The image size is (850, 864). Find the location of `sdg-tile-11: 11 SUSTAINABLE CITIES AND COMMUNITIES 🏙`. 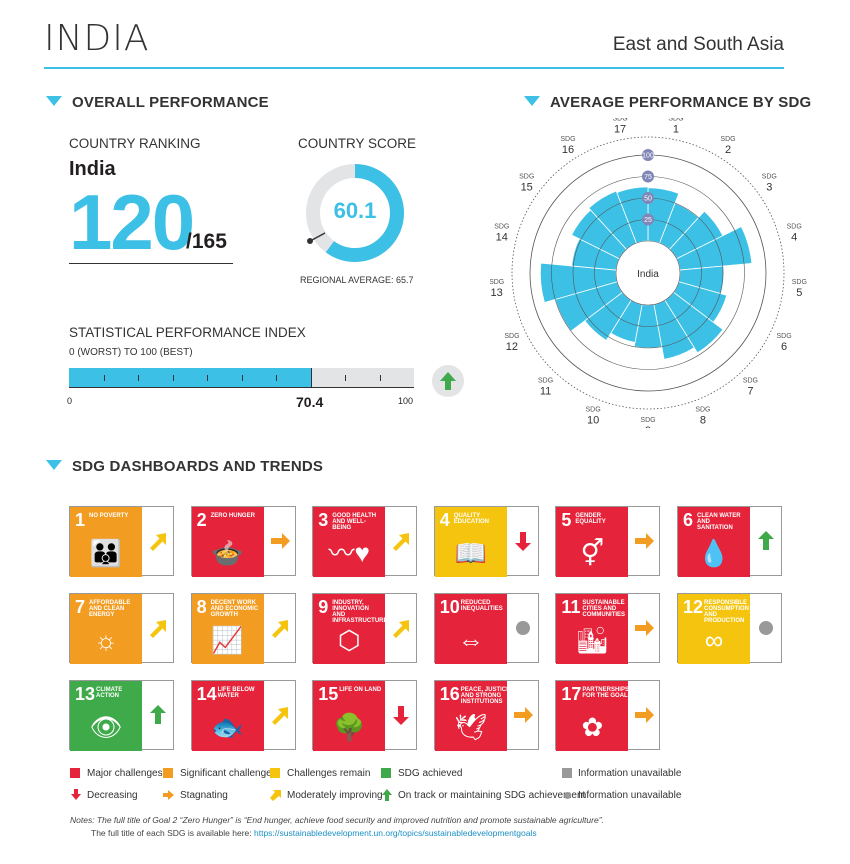

sdg-tile-11: 11 SUSTAINABLE CITIES AND COMMUNITIES 🏙 is located at coordinates (608, 628).